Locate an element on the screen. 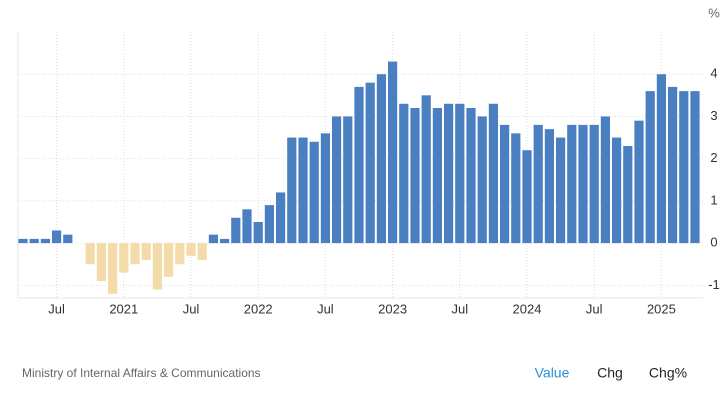  x-tick-label: 2025 is located at coordinates (661, 308).